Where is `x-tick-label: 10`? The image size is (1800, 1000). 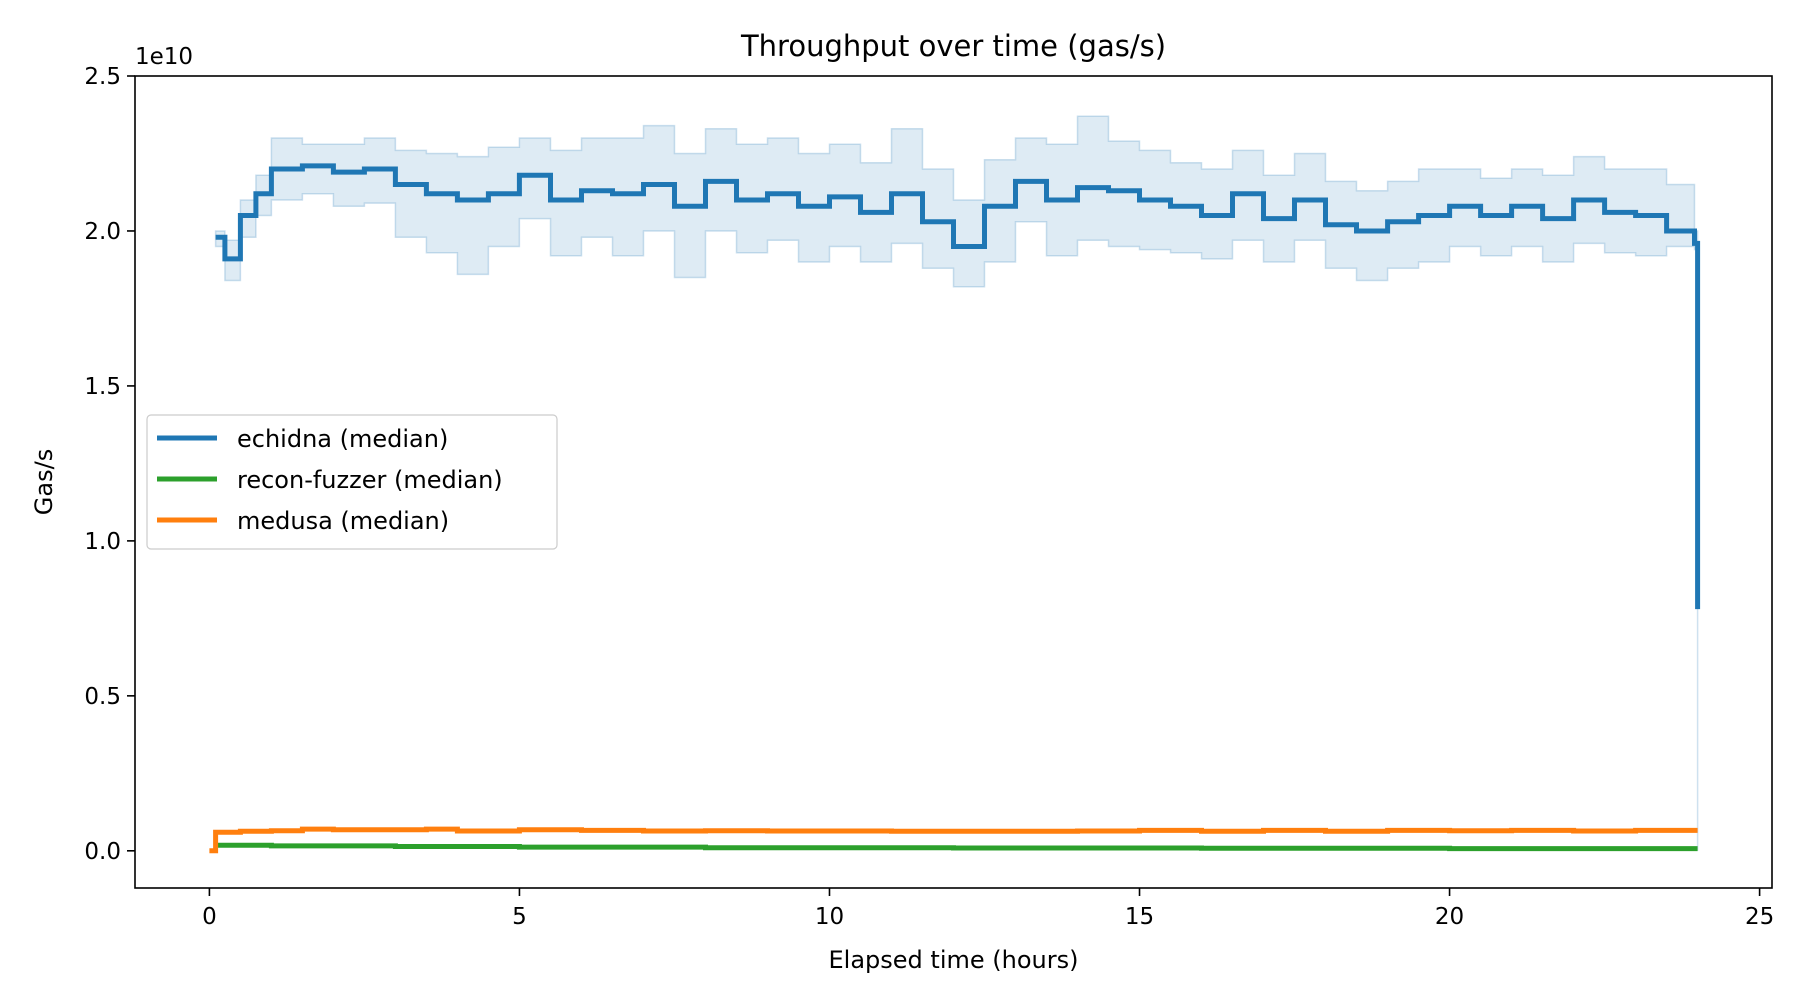 x-tick-label: 10 is located at coordinates (829, 917).